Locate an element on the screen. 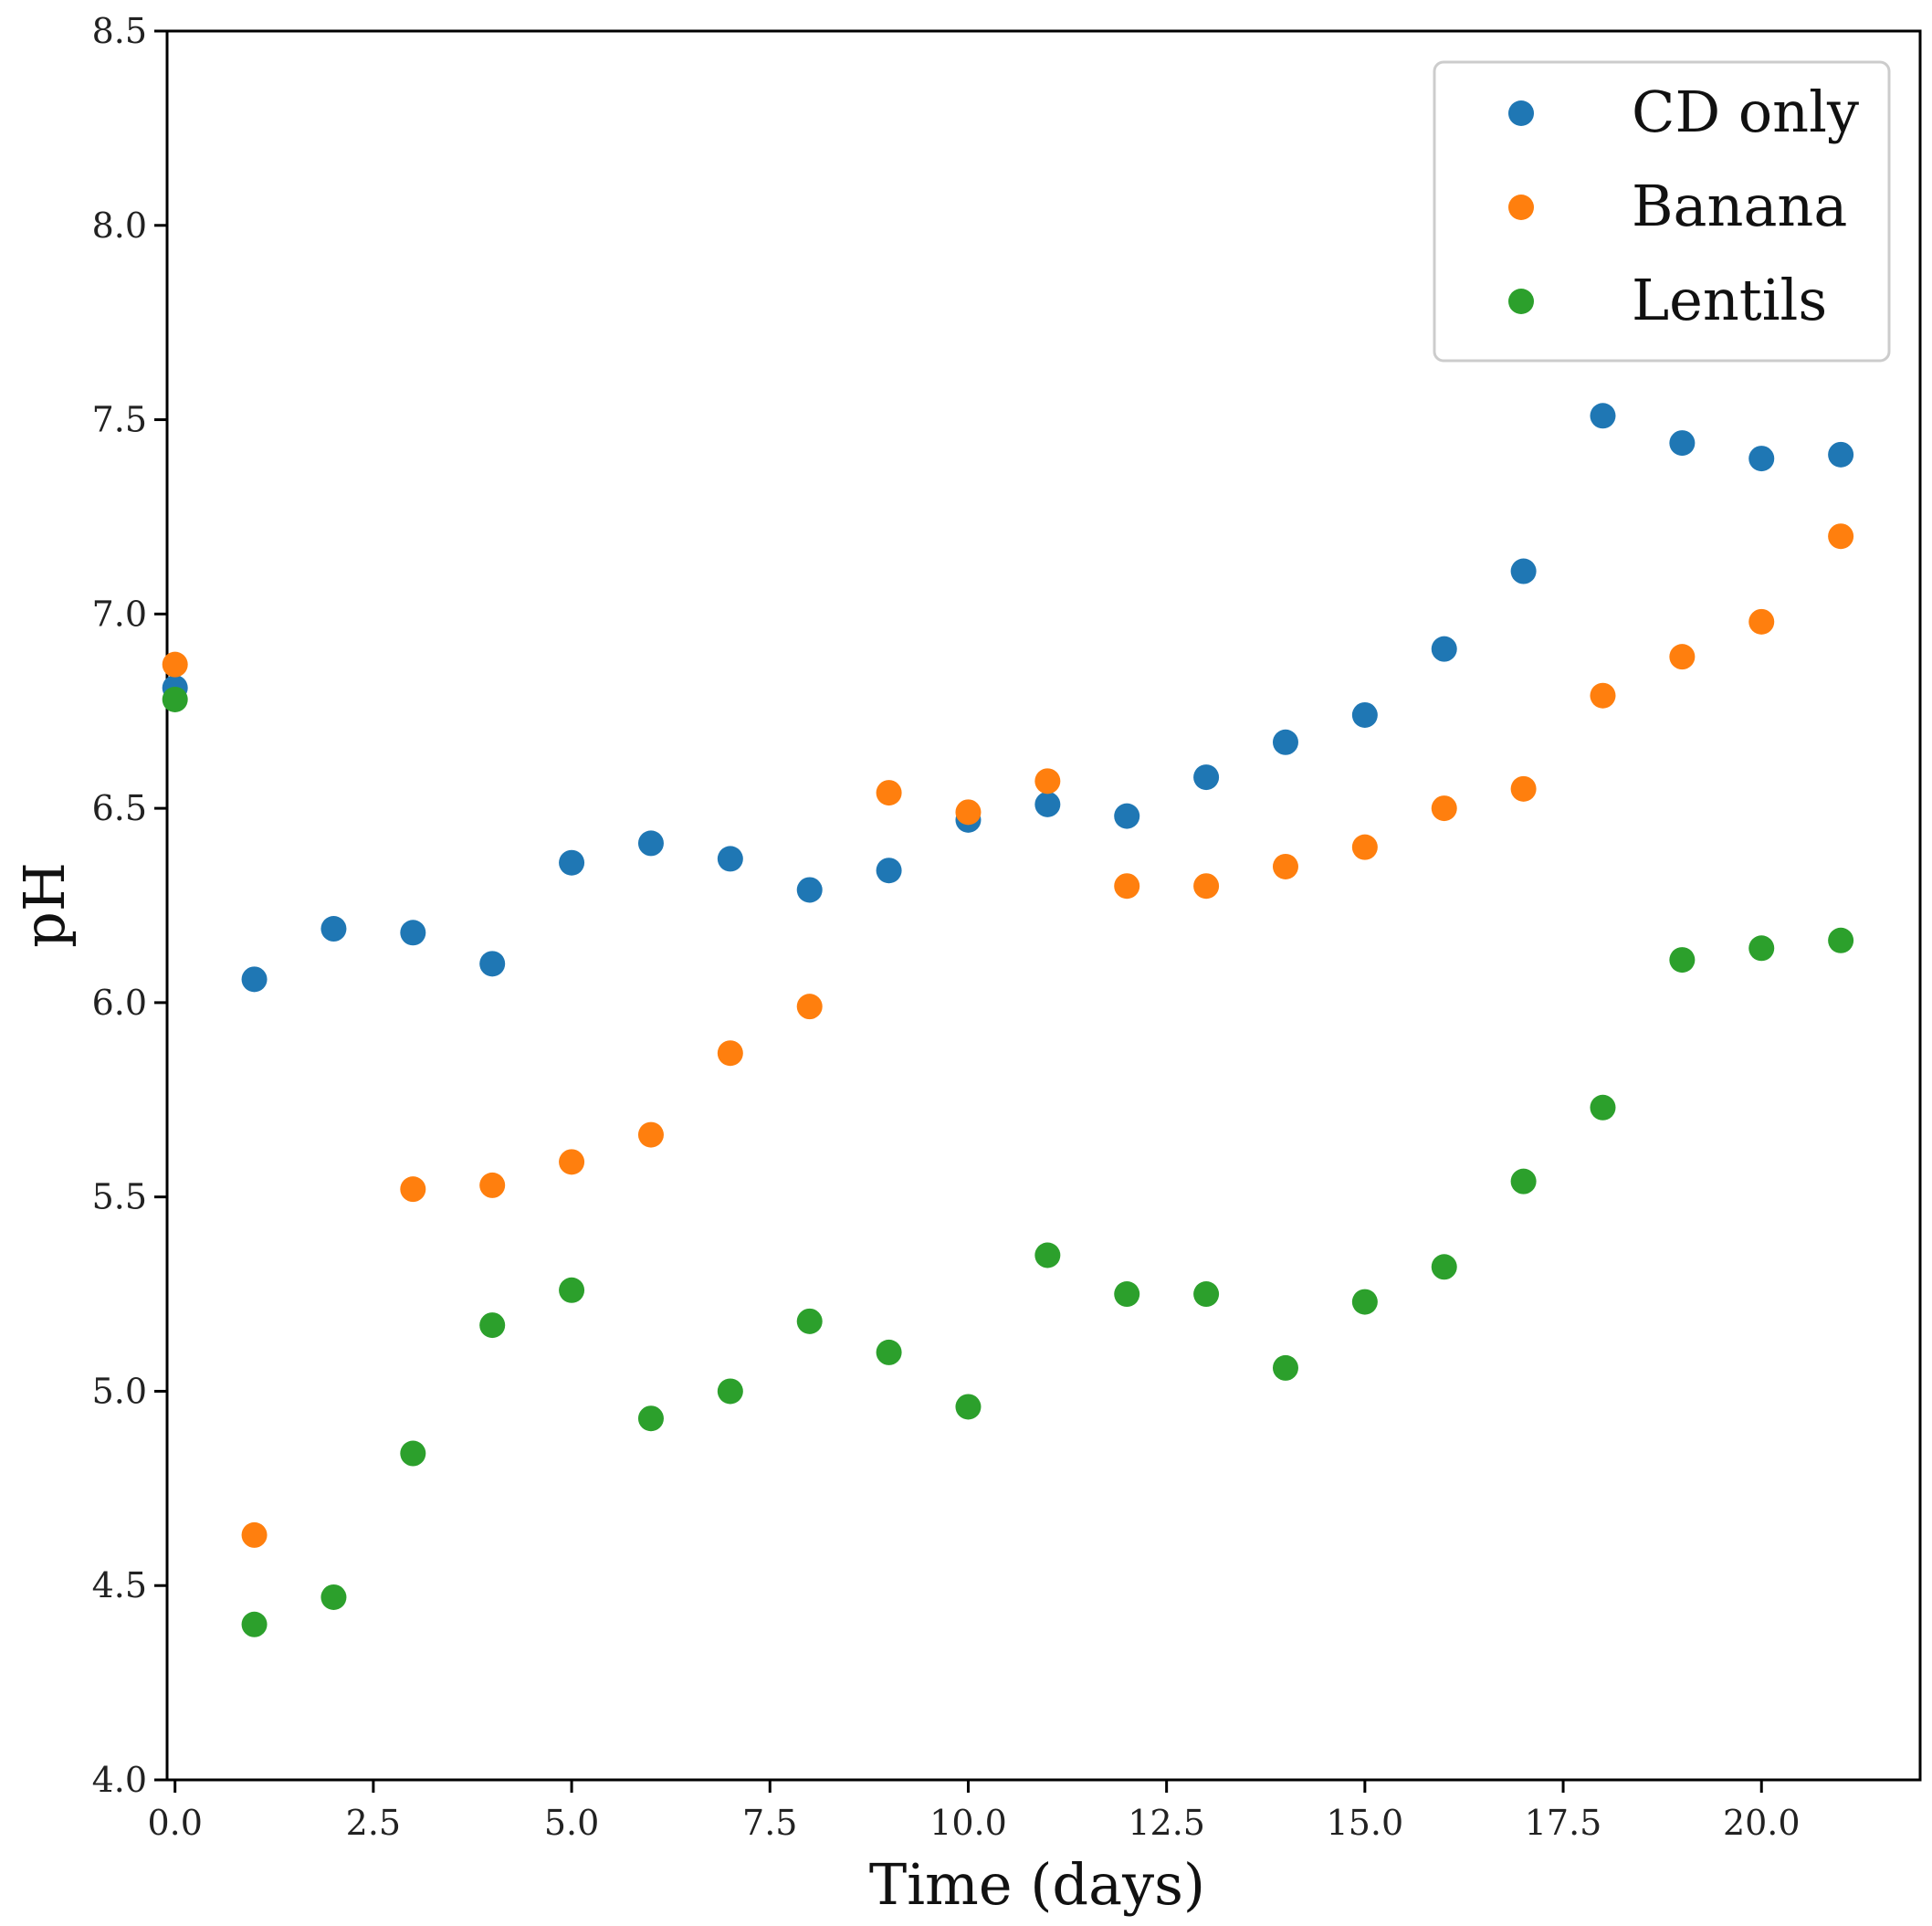 The height and width of the screenshot is (1926, 1932). x-axis: 0.0 2.5 5.0 7.5 10.0 12.5 15.0 17.5 20.0 is located at coordinates (974, 1811).